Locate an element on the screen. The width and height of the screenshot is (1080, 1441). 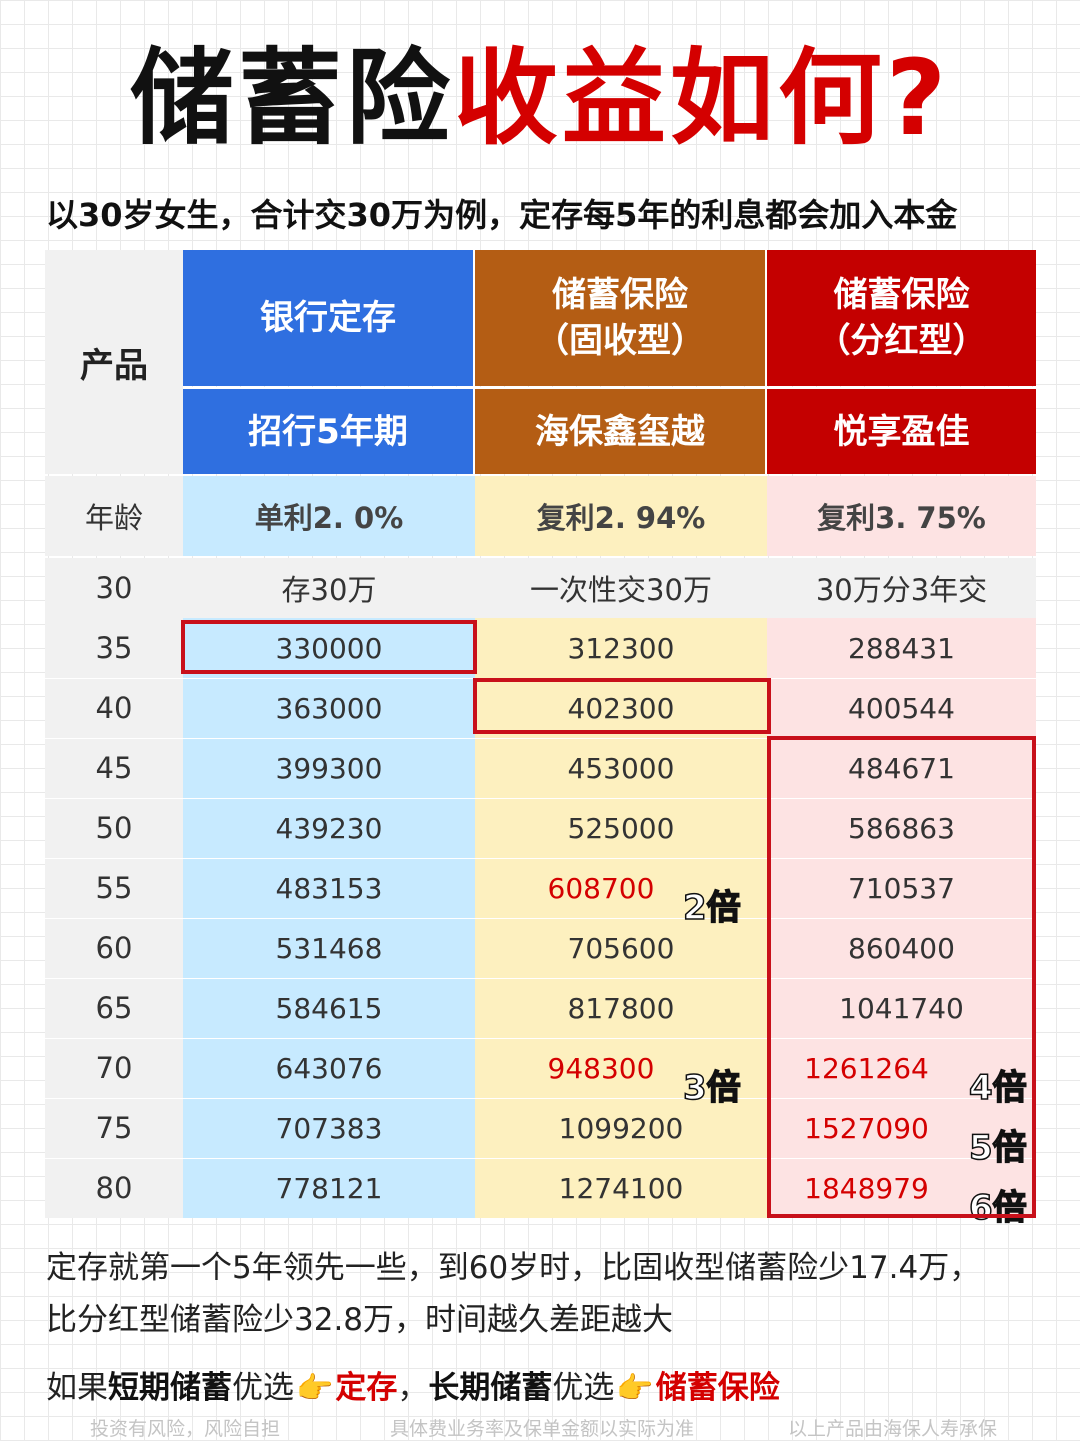
title-part2: 收益如何? is located at coordinates (702, 98).